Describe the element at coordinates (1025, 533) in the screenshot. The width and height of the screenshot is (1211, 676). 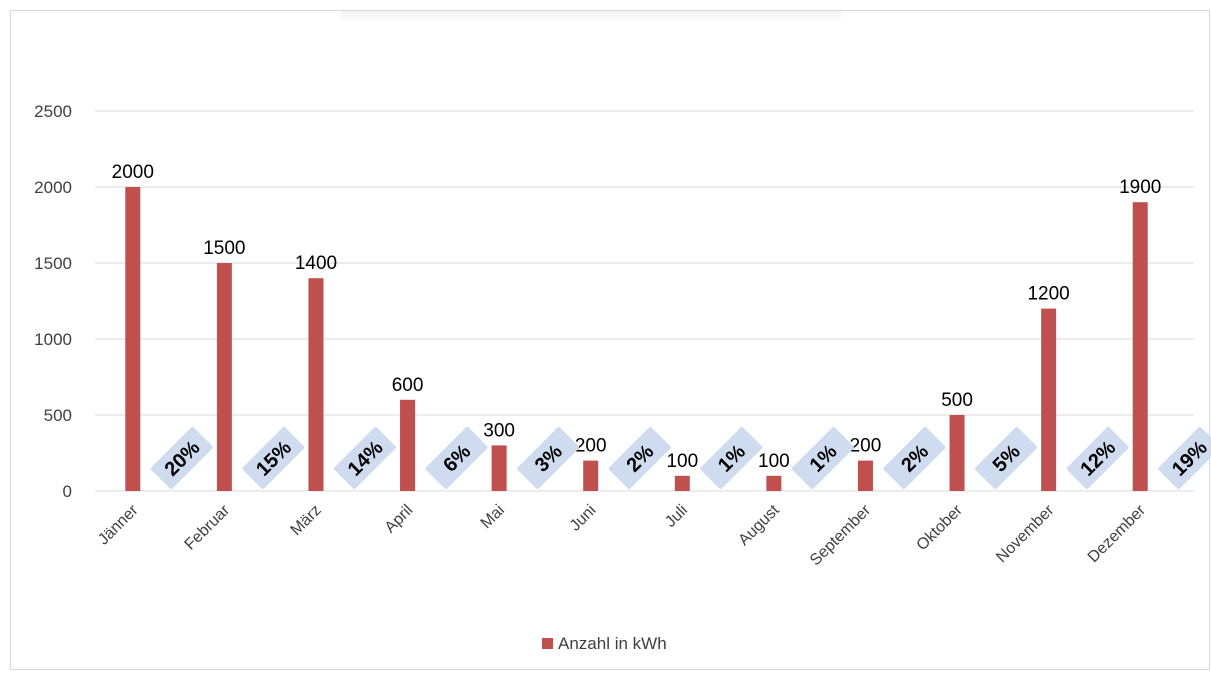
I see `x-tick-label: November` at that location.